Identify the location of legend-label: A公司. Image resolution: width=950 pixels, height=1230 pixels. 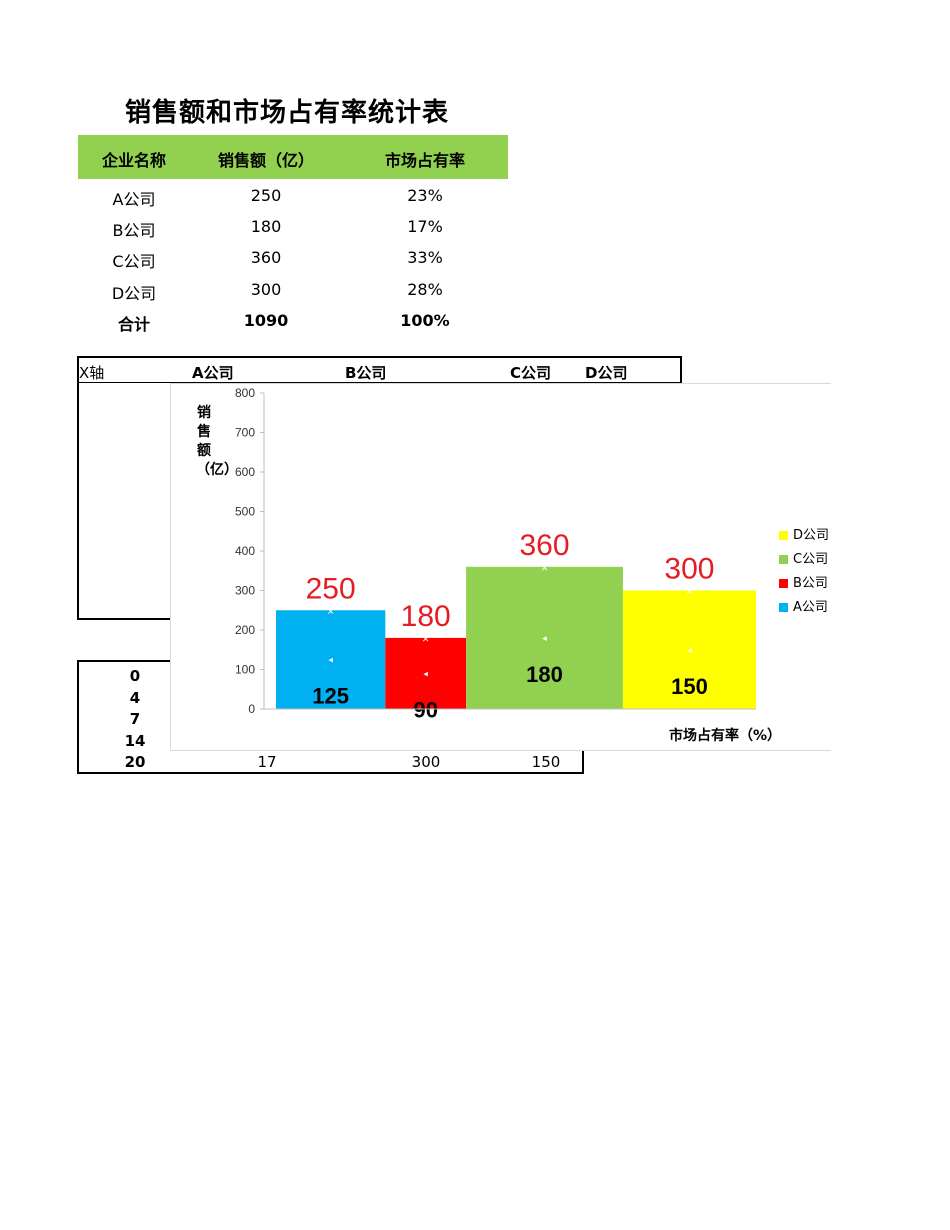
(810, 607).